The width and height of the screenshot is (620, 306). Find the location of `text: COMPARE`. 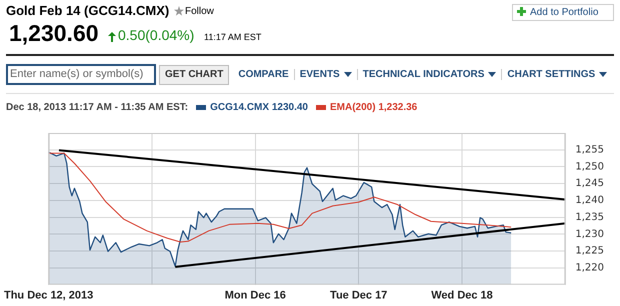

text: COMPARE is located at coordinates (263, 74).